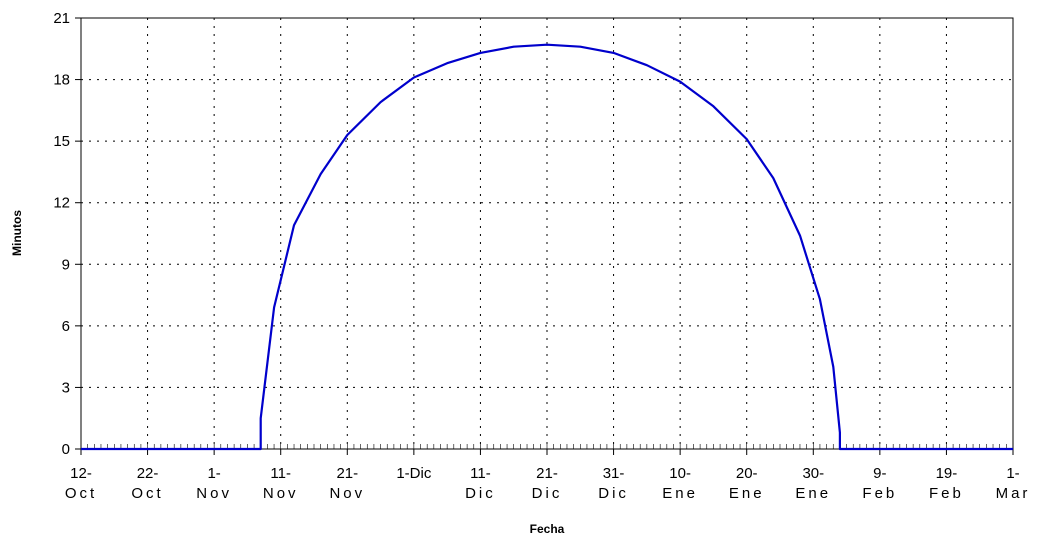 Image resolution: width=1038 pixels, height=541 pixels. Describe the element at coordinates (547, 529) in the screenshot. I see `x-axis-title: Fecha` at that location.